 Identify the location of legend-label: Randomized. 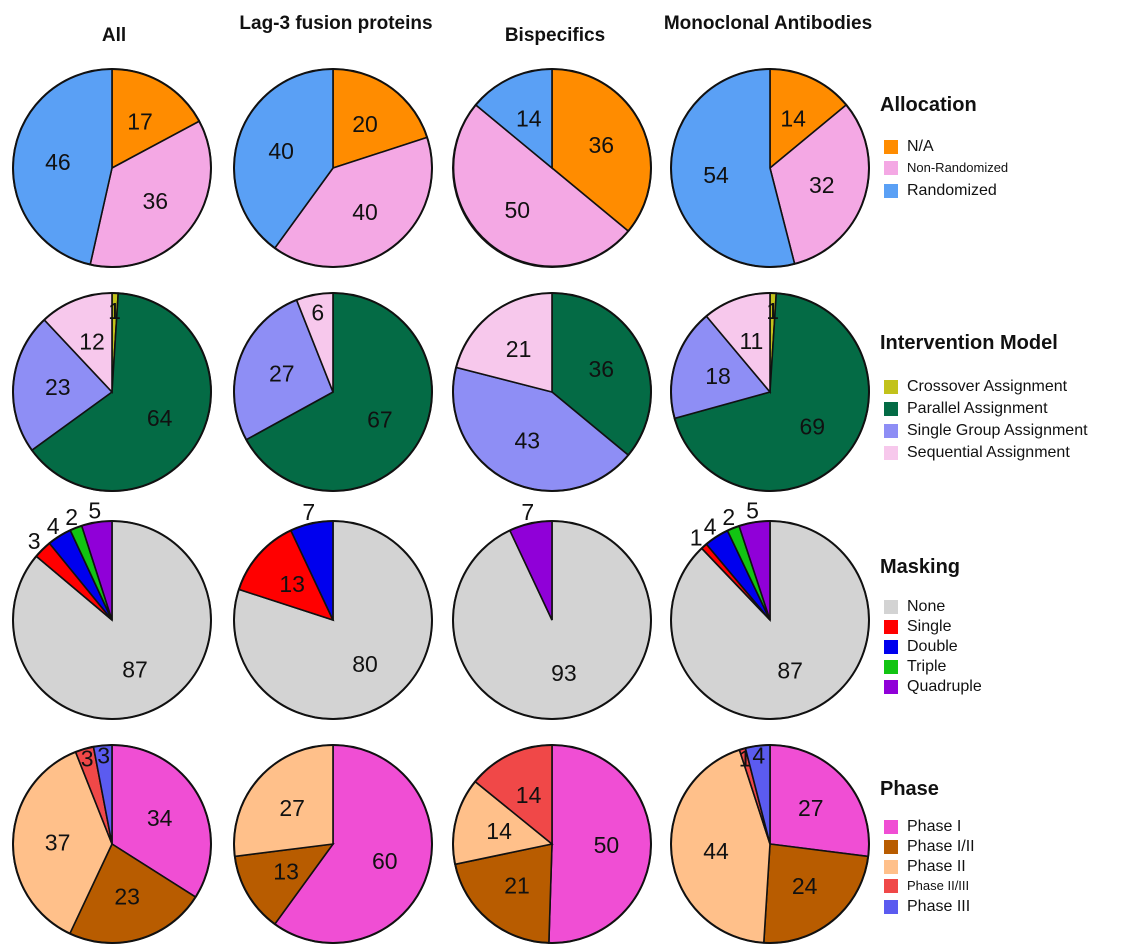
(952, 190).